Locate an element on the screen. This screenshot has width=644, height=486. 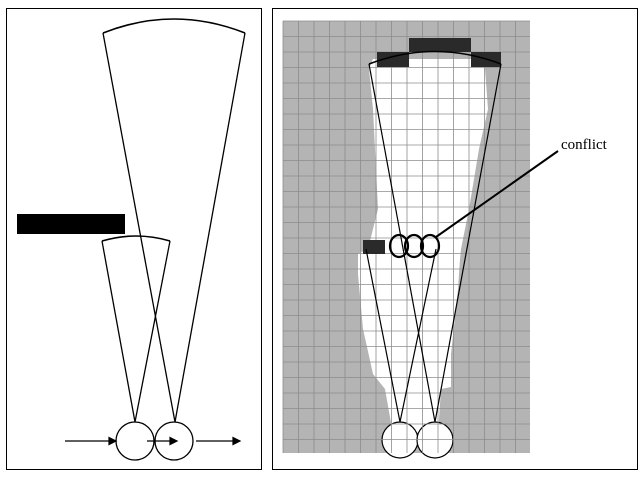
obstacle-wall is located at coordinates (71, 224).